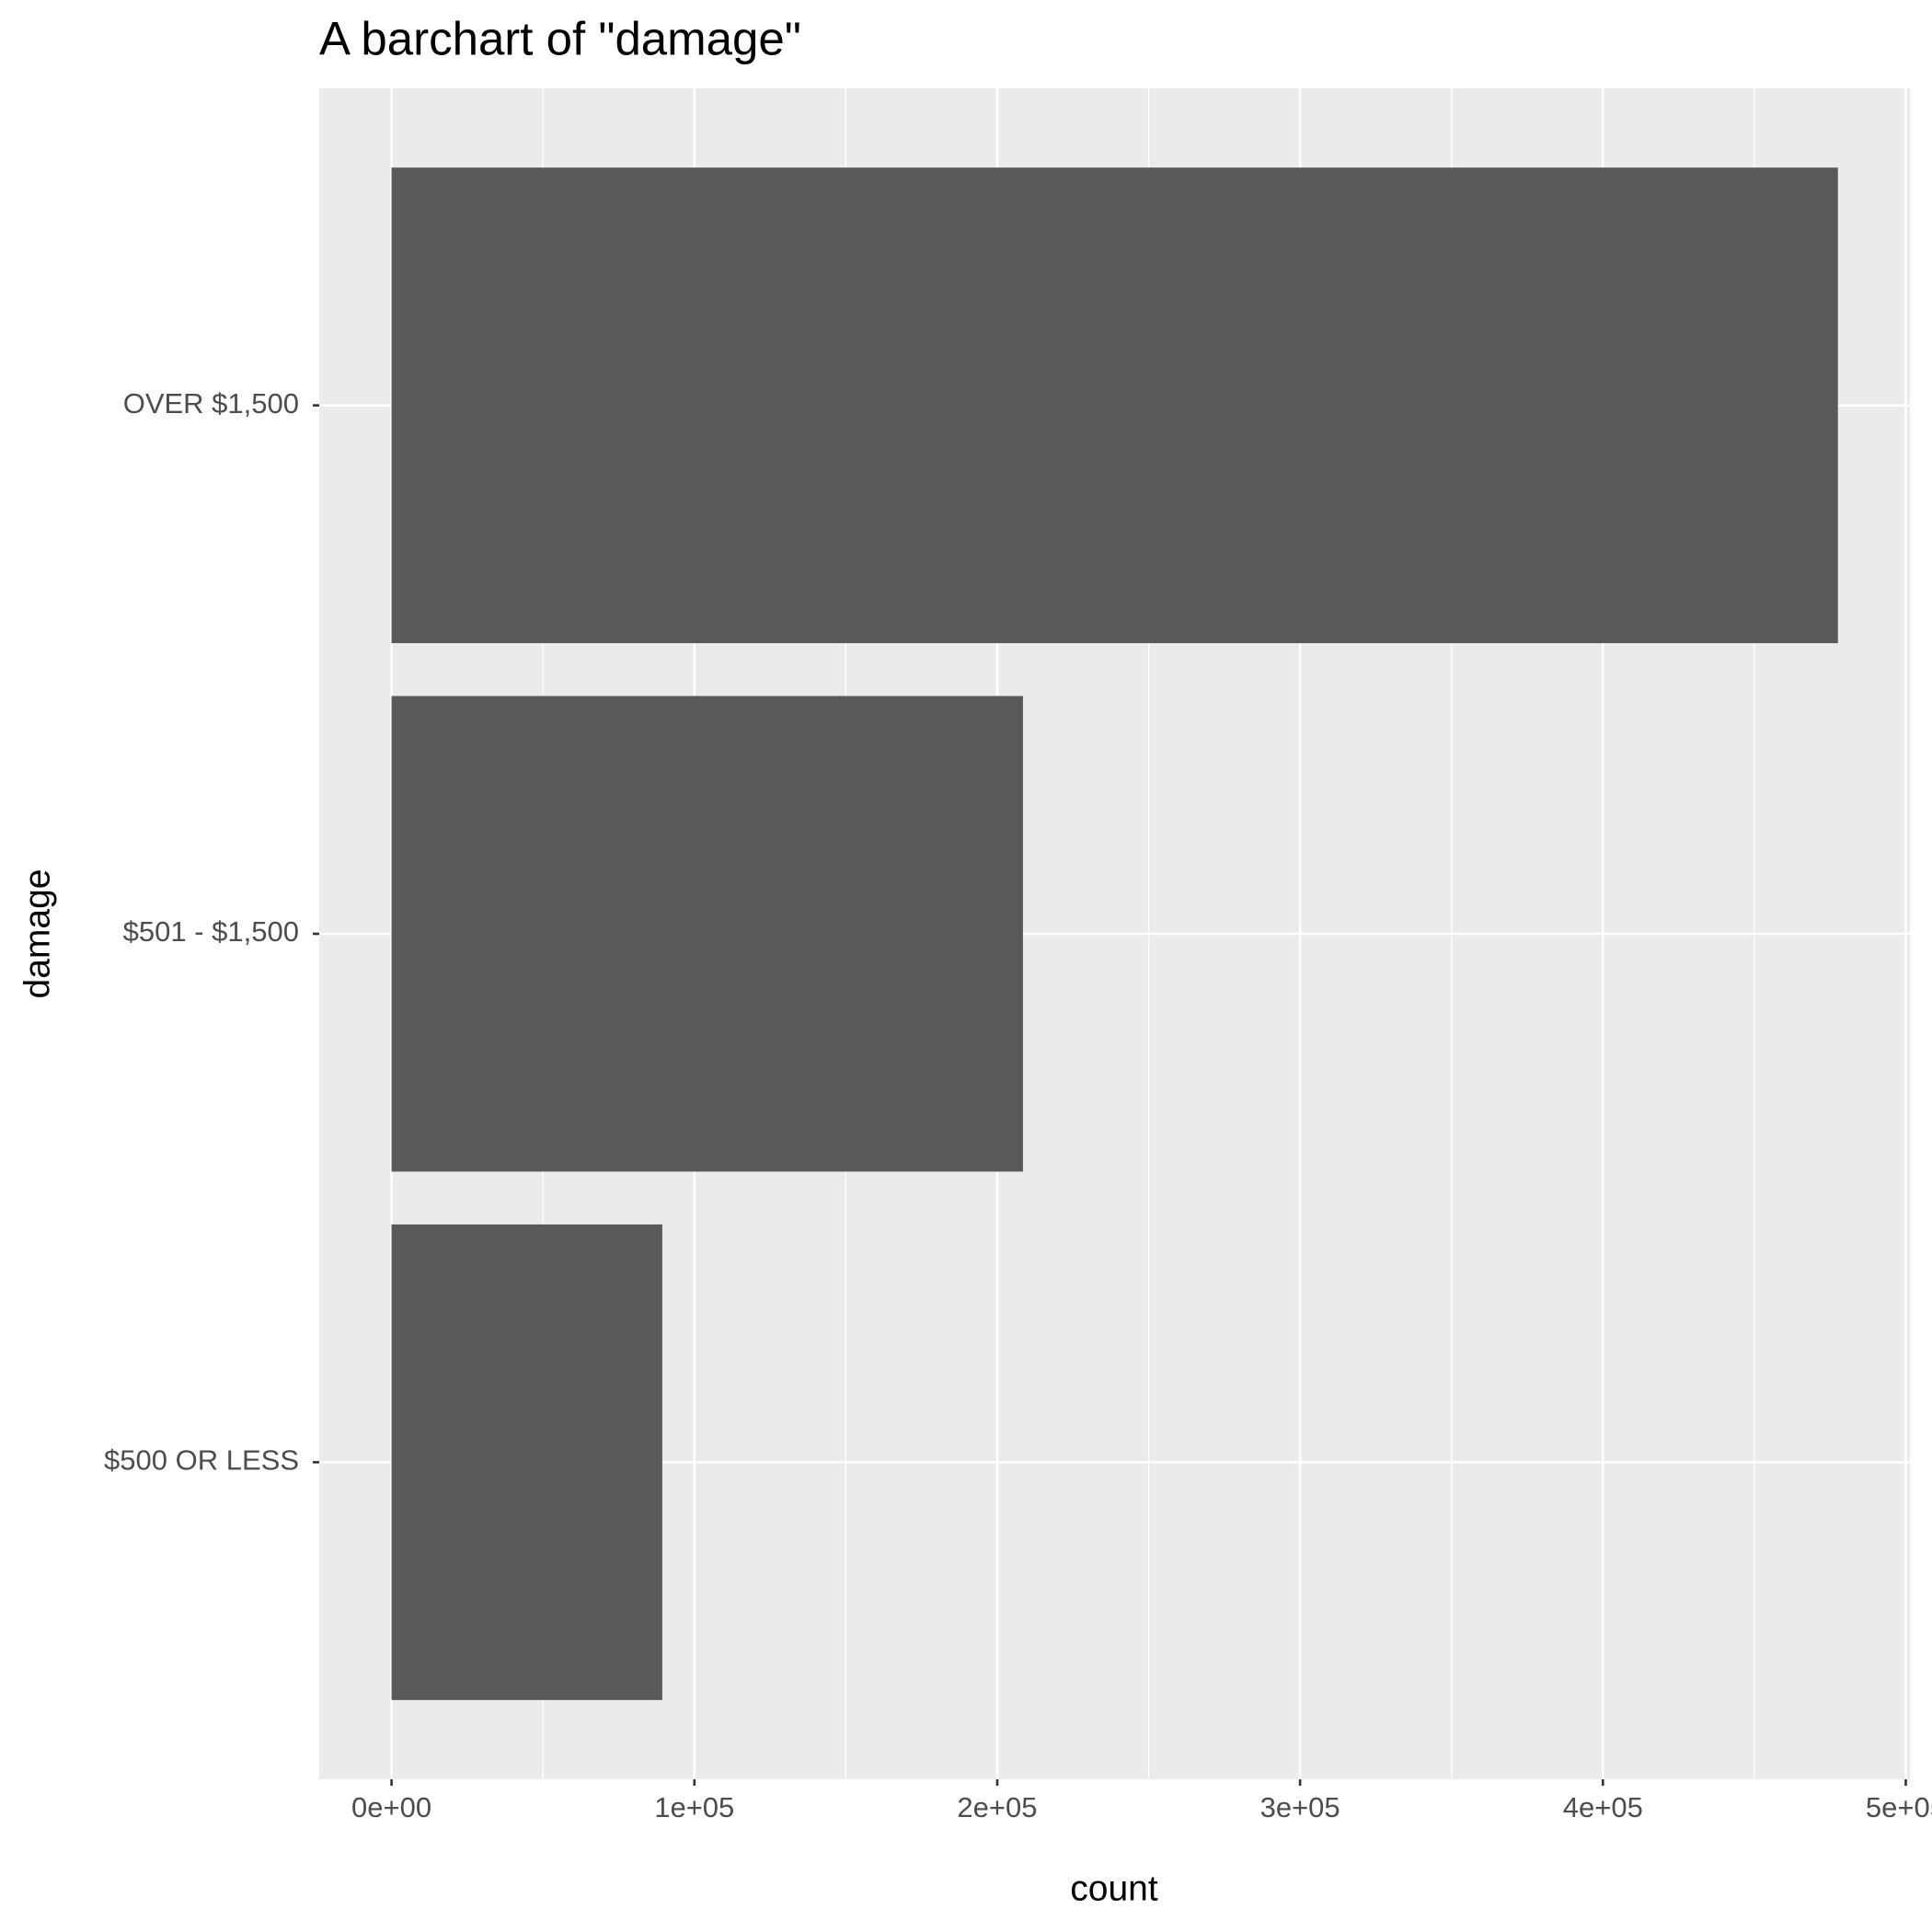 The image size is (1932, 1932). Describe the element at coordinates (997, 1807) in the screenshot. I see `x-tick-label: 2e+05` at that location.